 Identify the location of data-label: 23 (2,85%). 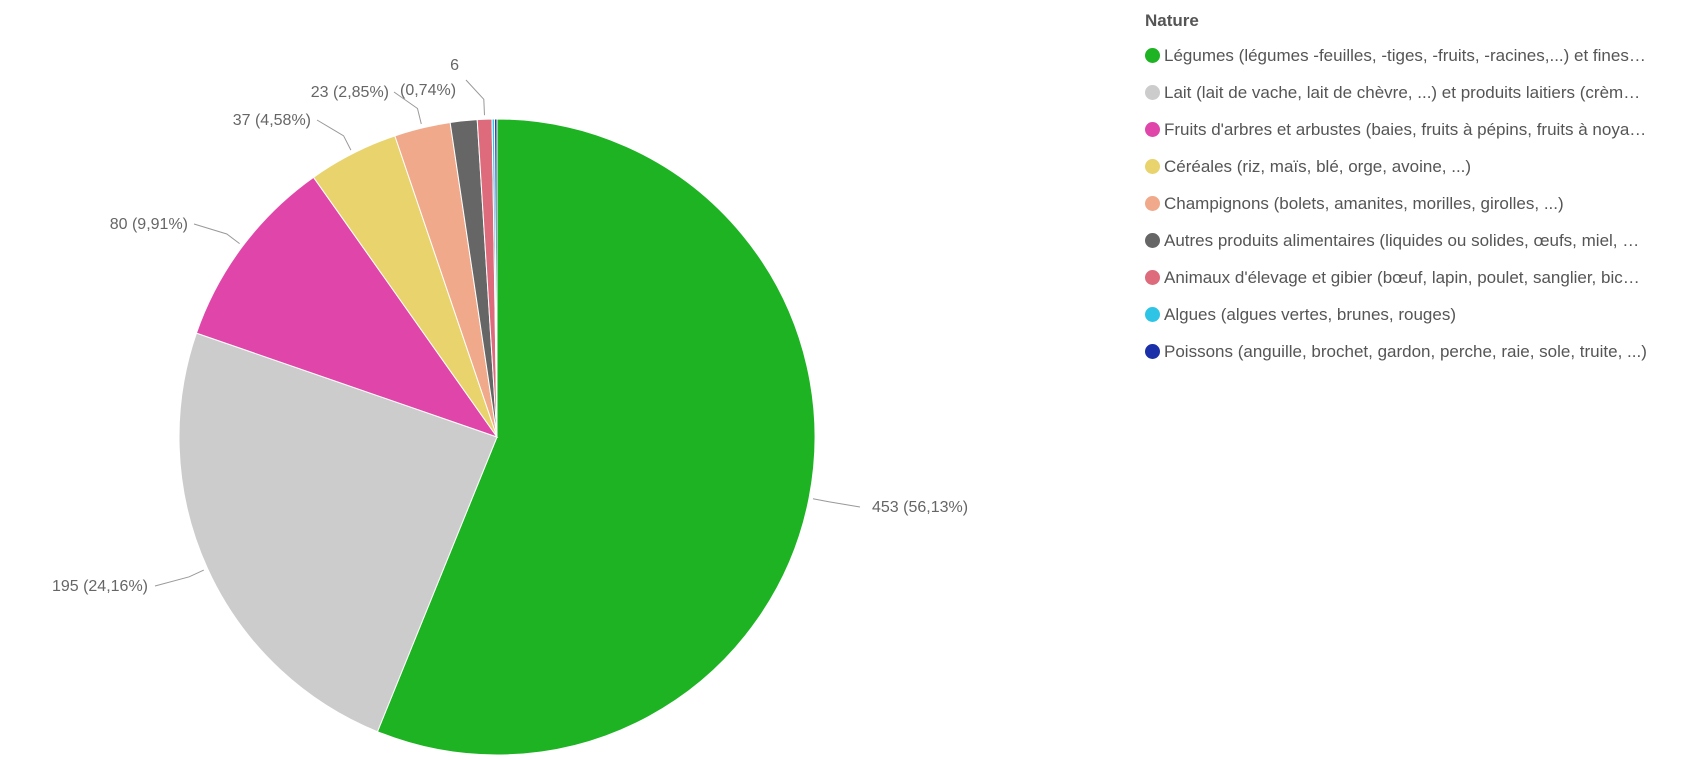
(350, 92).